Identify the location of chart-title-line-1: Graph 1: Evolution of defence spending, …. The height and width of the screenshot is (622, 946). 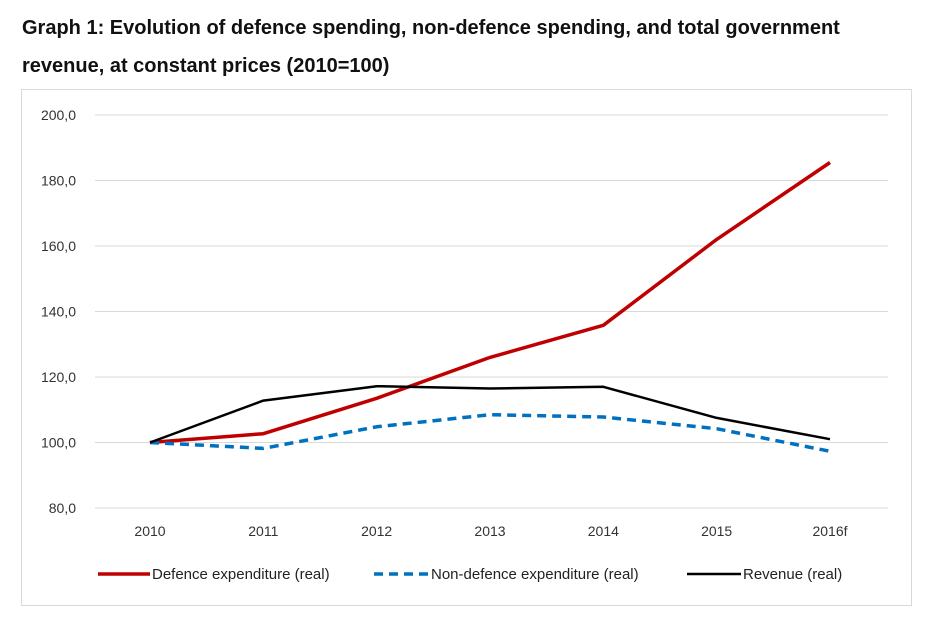
(431, 28).